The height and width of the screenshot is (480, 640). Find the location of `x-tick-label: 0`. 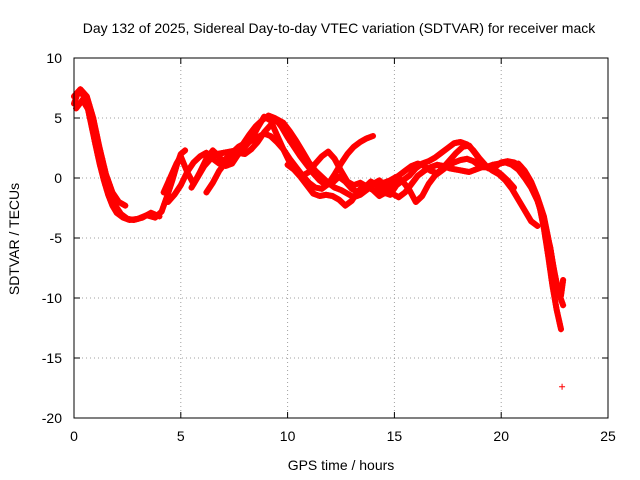

x-tick-label: 0 is located at coordinates (74, 436).